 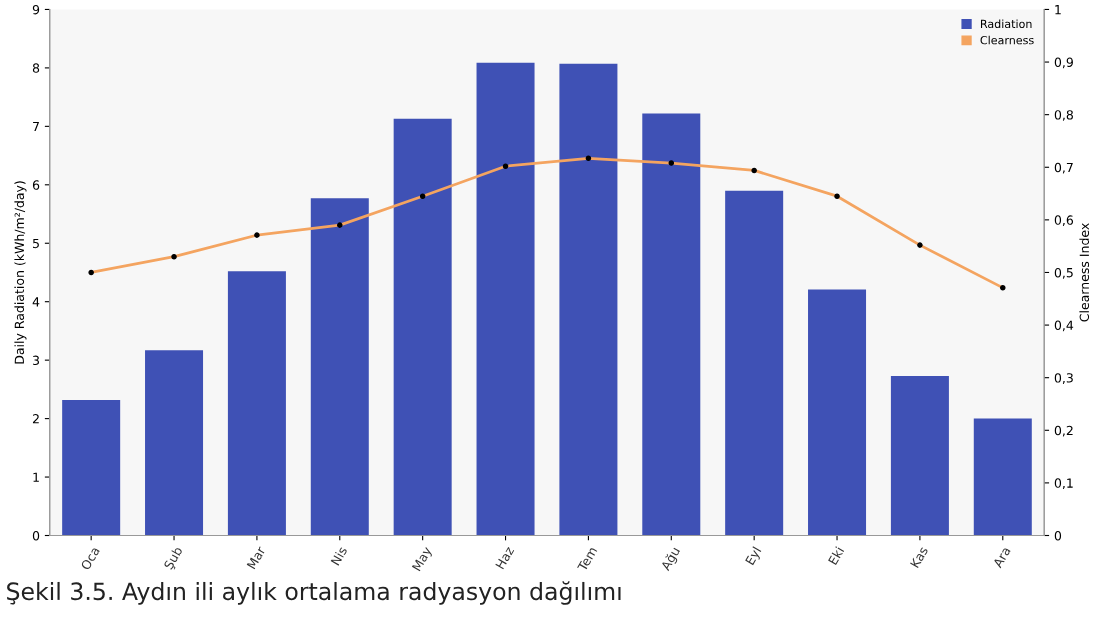 I want to click on y2-tick-label: 0, so click(x=1058, y=535).